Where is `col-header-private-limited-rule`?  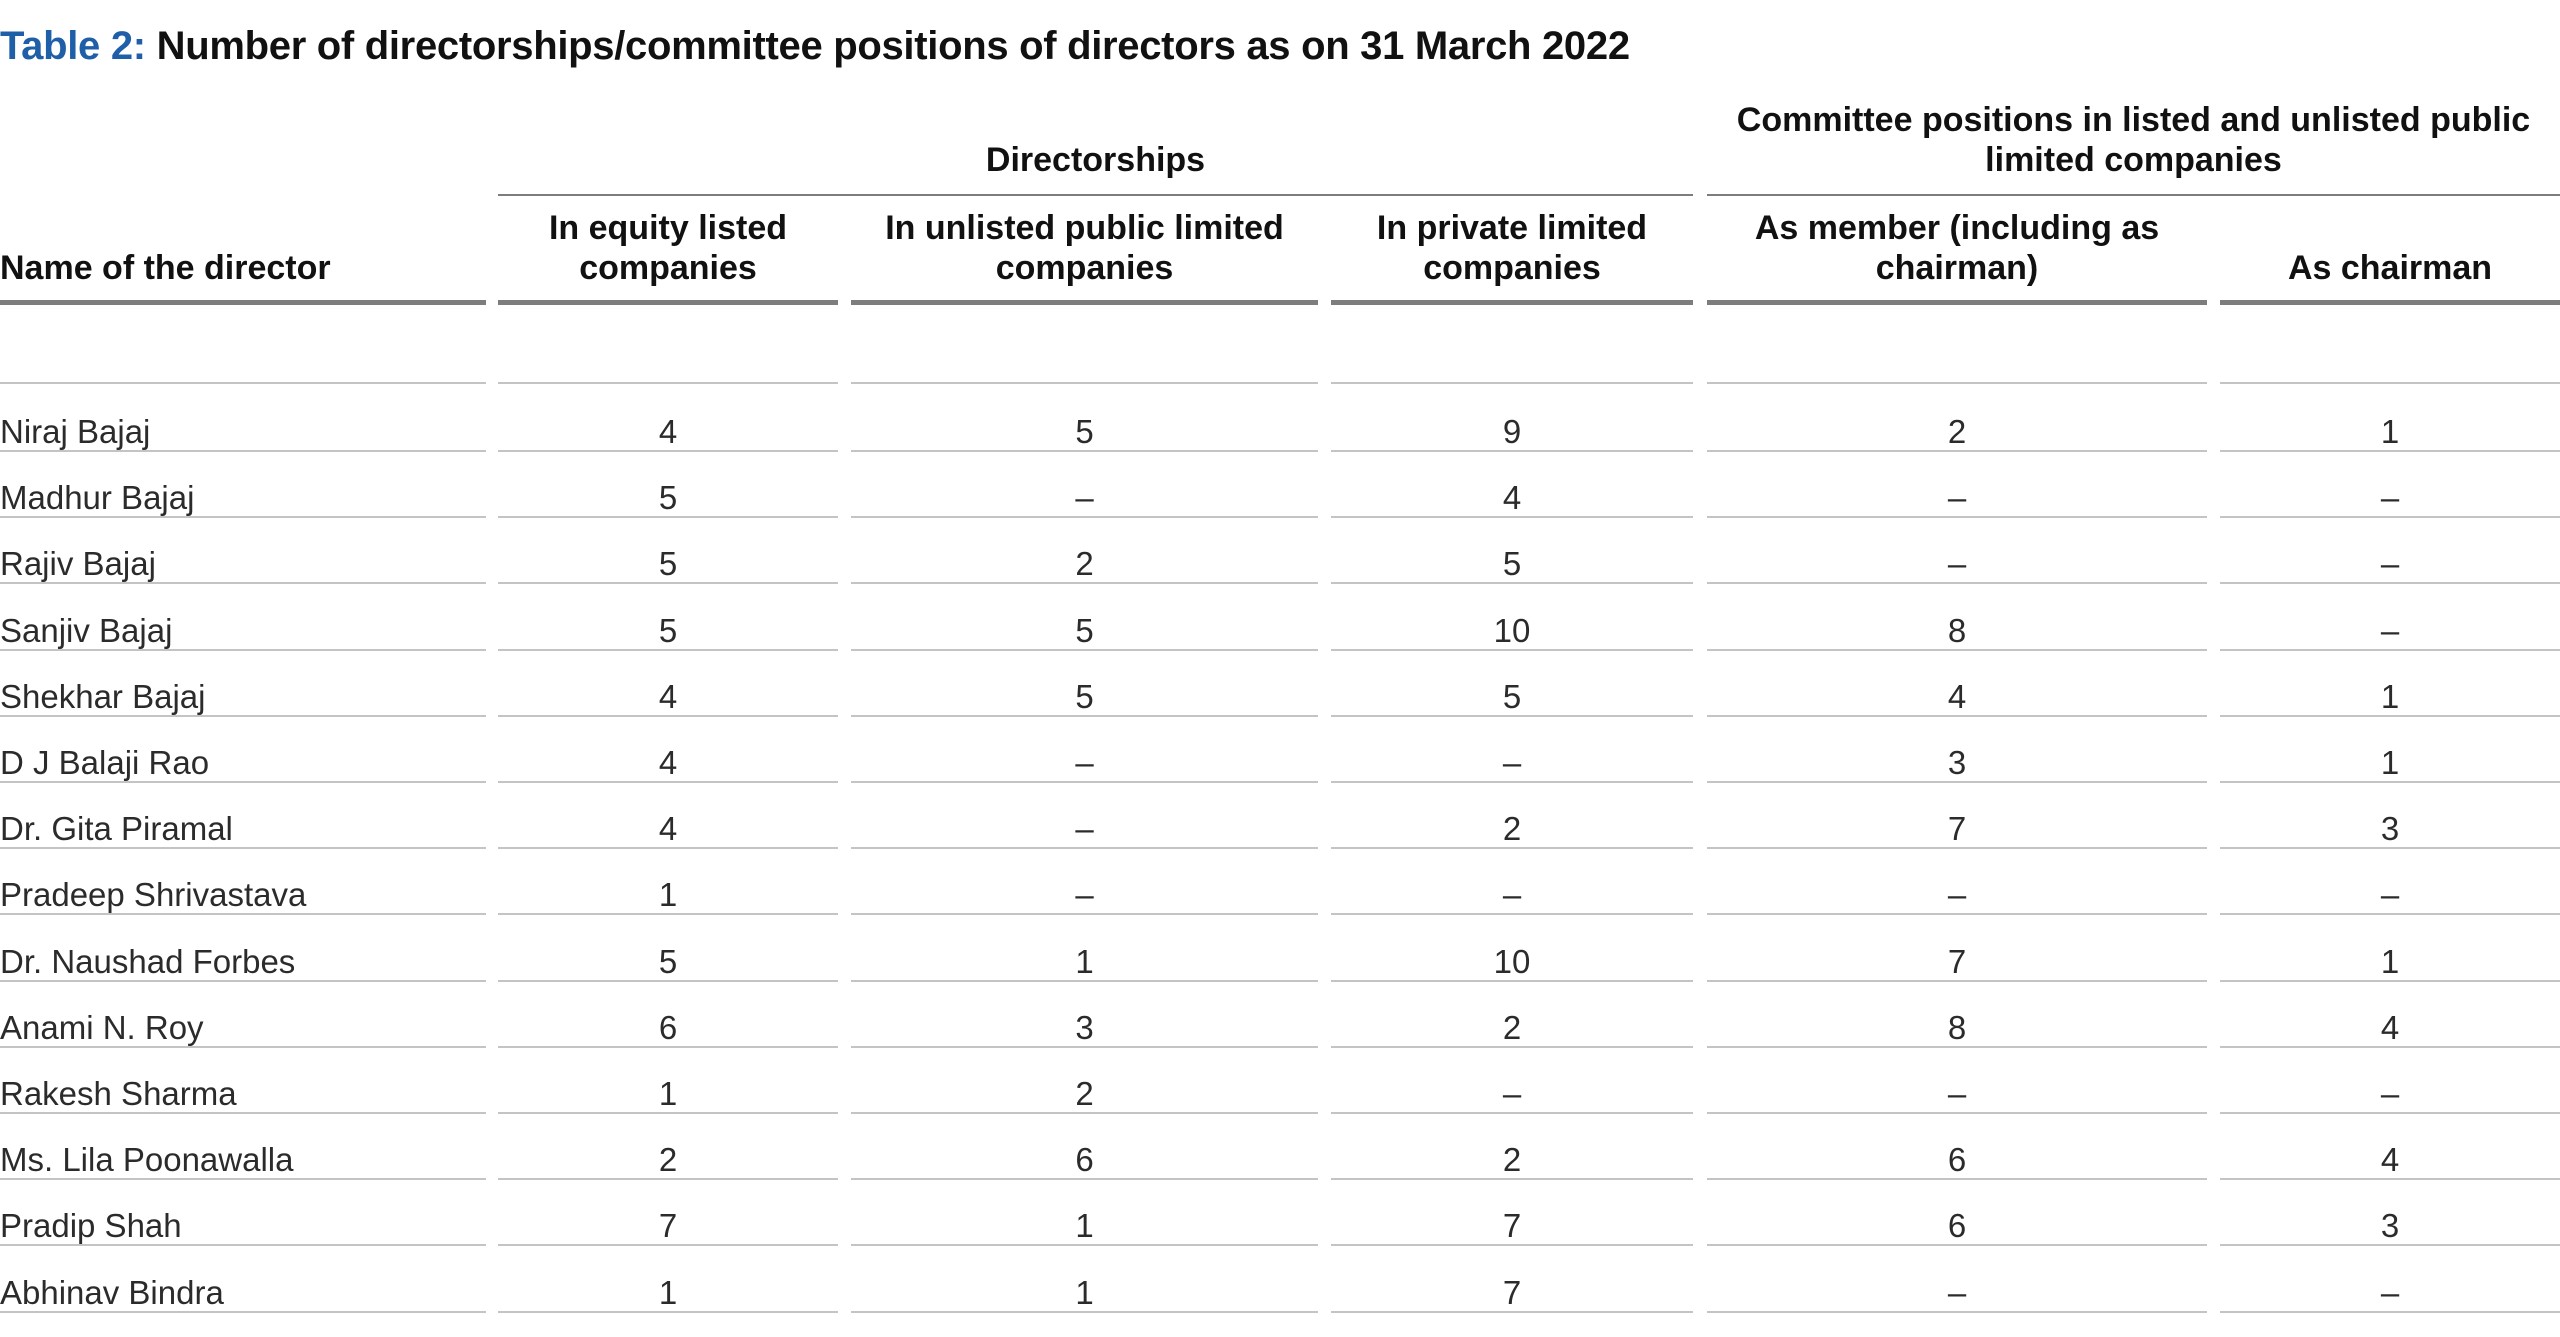
col-header-private-limited-rule is located at coordinates (1512, 302).